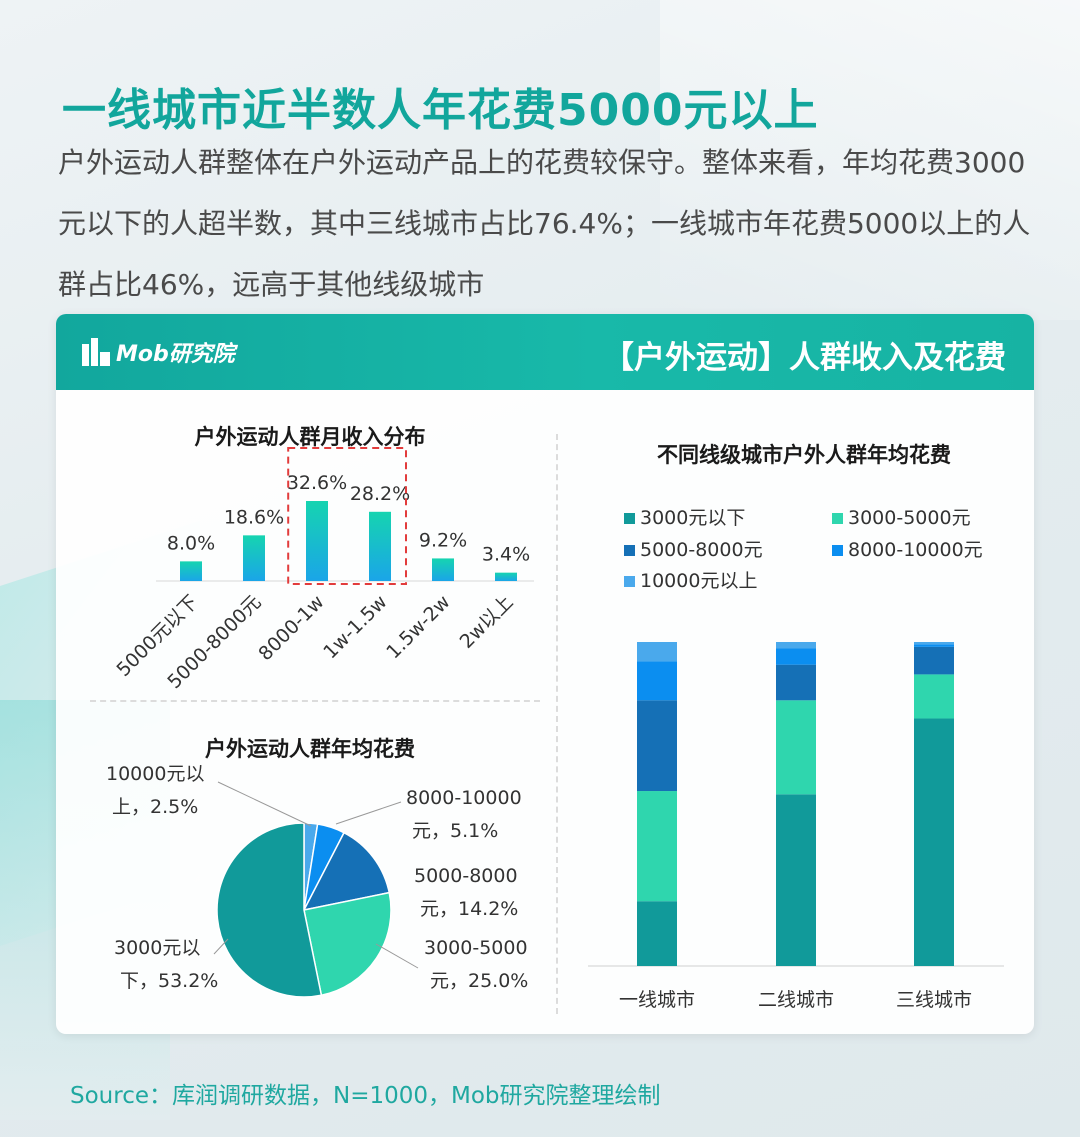  What do you see at coordinates (545, 352) in the screenshot?
I see `card-header: Mob研究院 【户外运动】人群收入及花费` at bounding box center [545, 352].